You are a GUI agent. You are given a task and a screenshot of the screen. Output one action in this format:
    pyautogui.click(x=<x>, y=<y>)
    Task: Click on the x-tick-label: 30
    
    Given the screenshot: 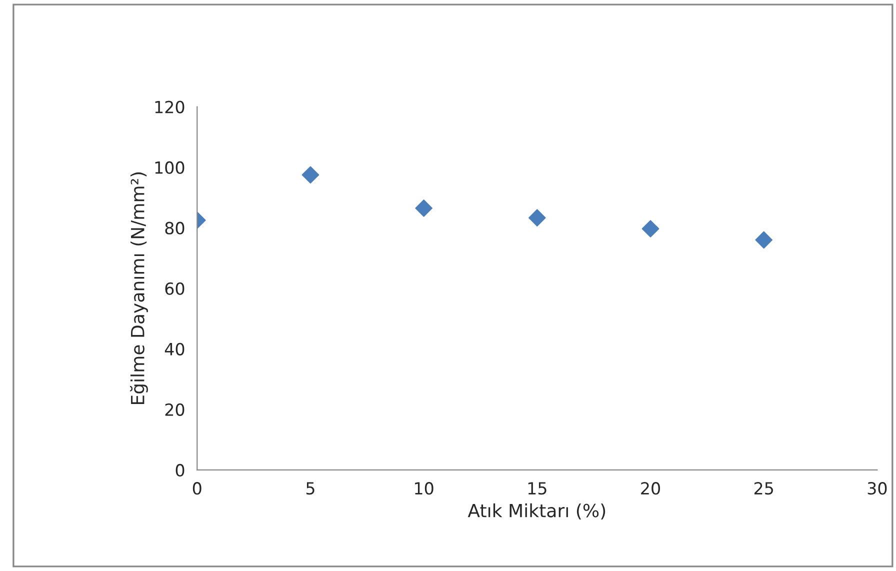 What is the action you would take?
    pyautogui.click(x=877, y=488)
    